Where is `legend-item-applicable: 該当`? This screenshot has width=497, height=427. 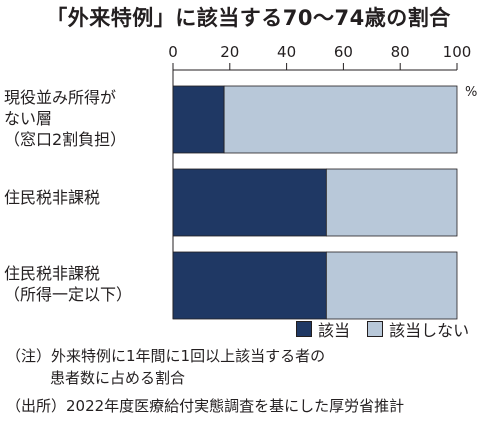
legend-item-applicable: 該当 is located at coordinates (323, 329).